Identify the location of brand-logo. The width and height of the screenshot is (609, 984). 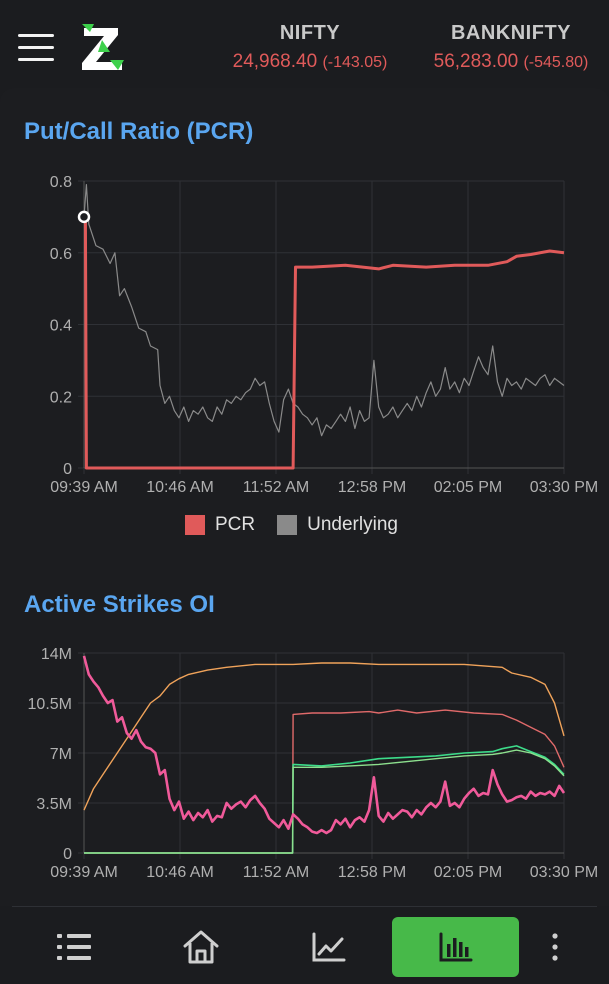
(103, 47).